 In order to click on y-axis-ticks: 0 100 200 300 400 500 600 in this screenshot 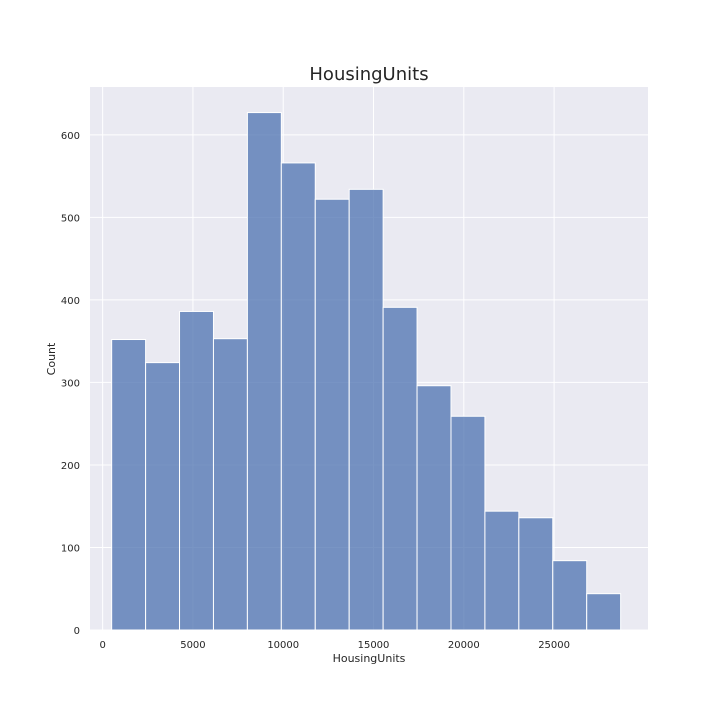, I will do `click(70, 384)`.